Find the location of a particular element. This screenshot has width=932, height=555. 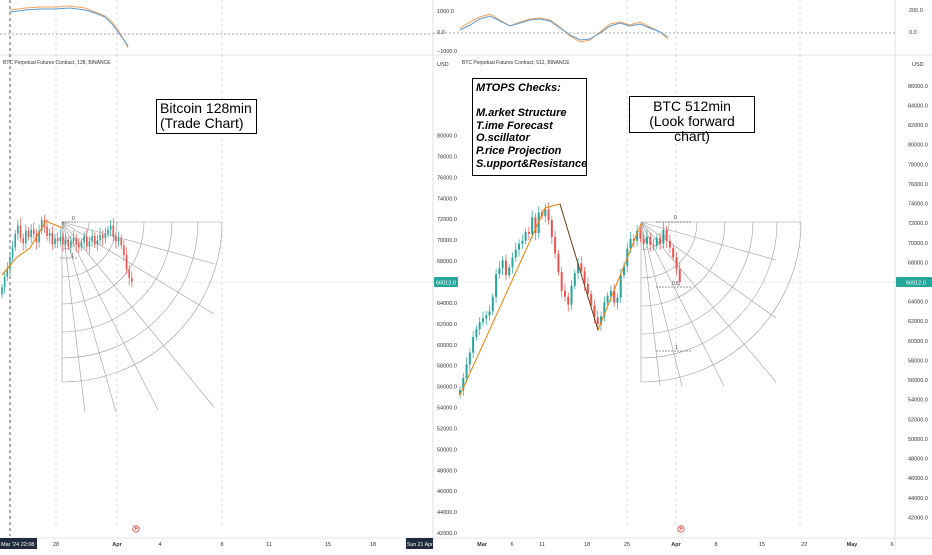

left-gann-fan is located at coordinates (142, 317).